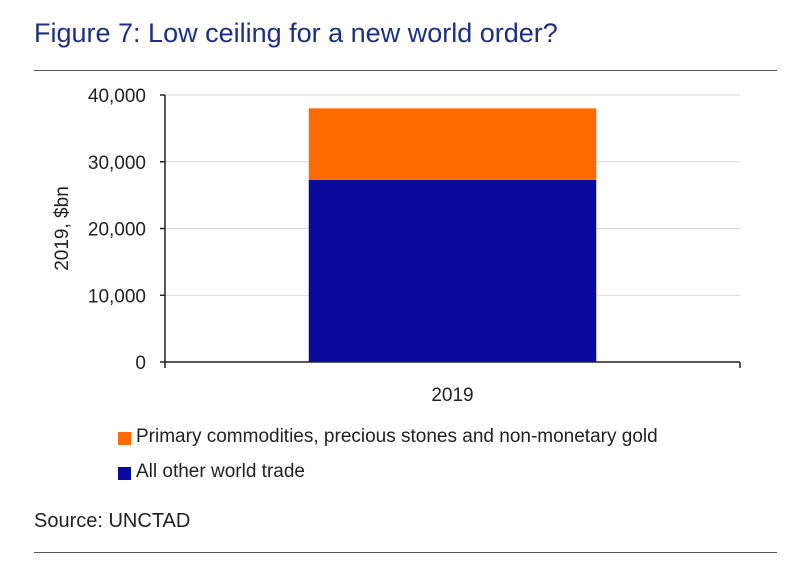  I want to click on y-axis-label: 2019, $bn, so click(62, 228).